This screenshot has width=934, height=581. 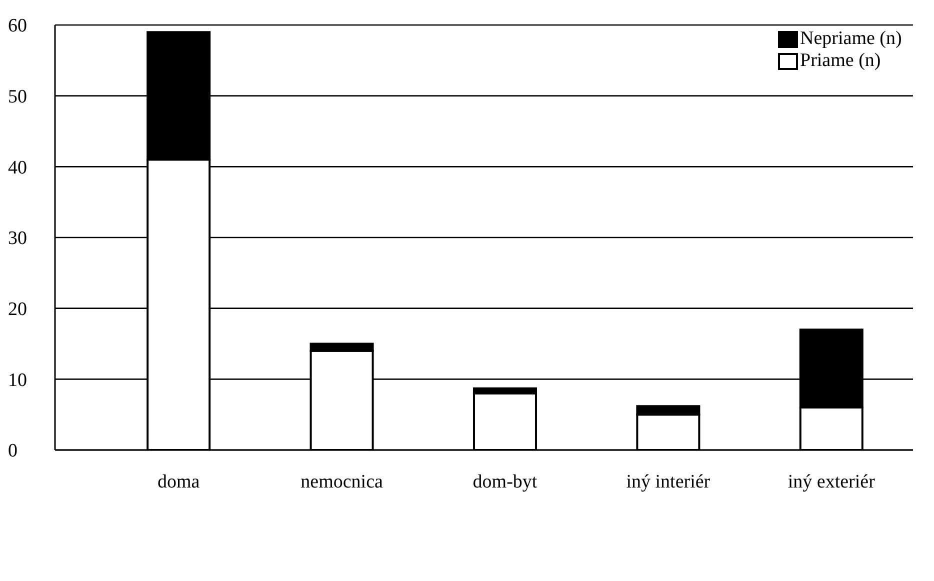 What do you see at coordinates (13, 451) in the screenshot?
I see `y-tick-label: 0` at bounding box center [13, 451].